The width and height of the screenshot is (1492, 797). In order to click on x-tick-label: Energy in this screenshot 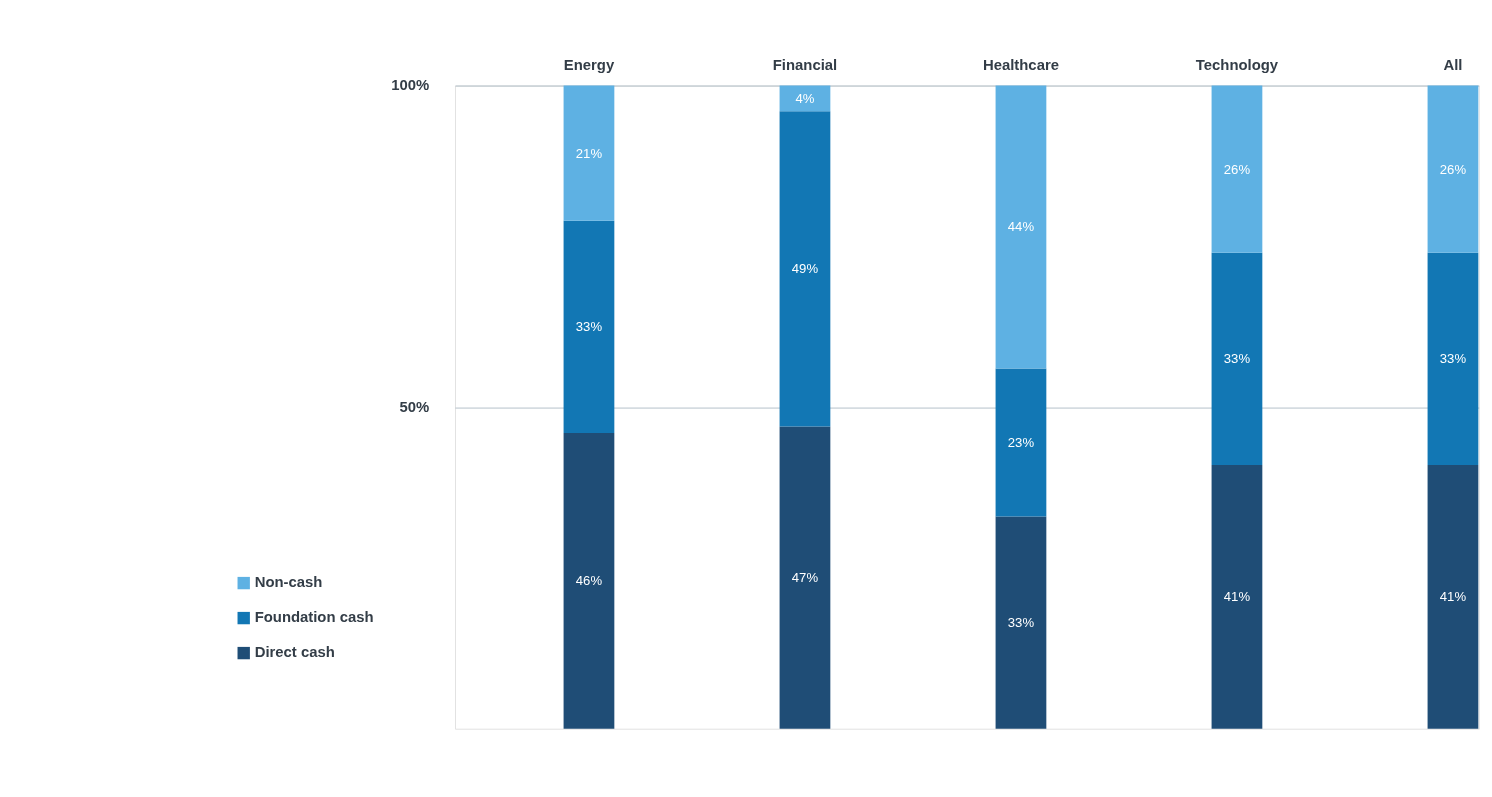, I will do `click(589, 65)`.